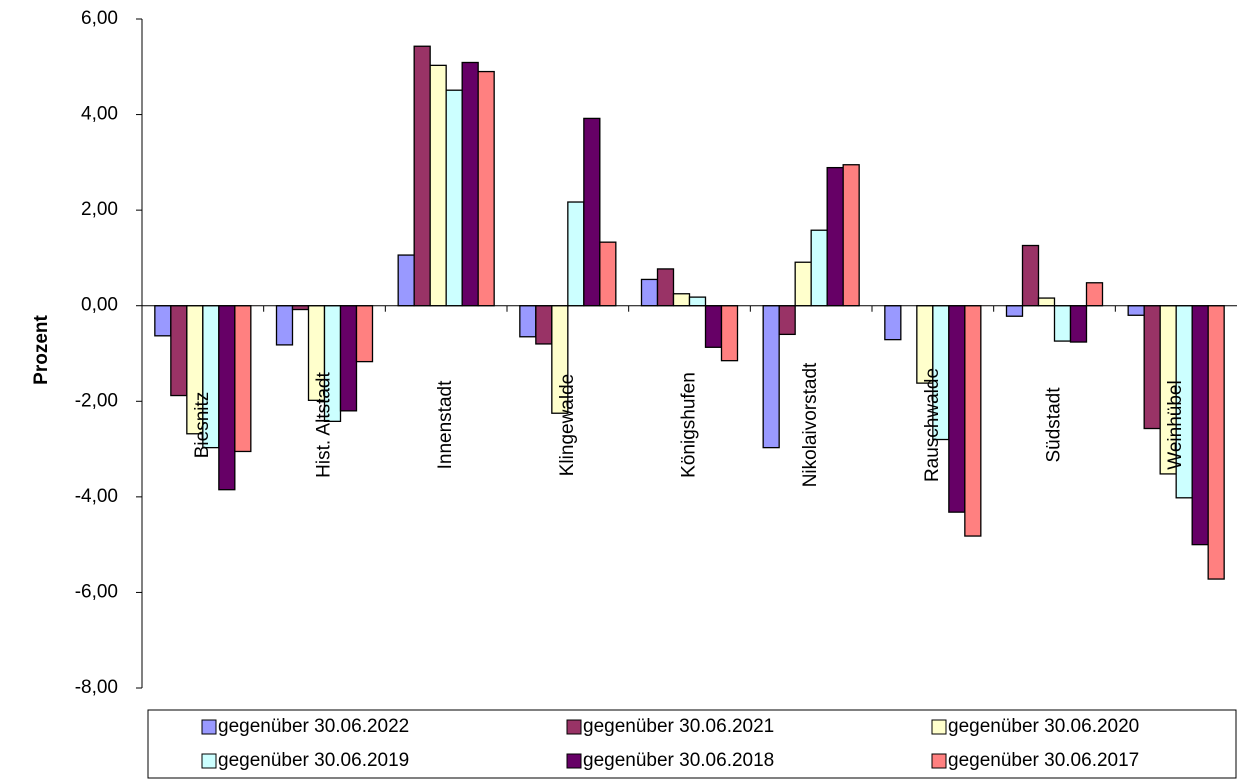 The width and height of the screenshot is (1239, 780). Describe the element at coordinates (99, 18) in the screenshot. I see `y-tick-label: 6,00` at that location.